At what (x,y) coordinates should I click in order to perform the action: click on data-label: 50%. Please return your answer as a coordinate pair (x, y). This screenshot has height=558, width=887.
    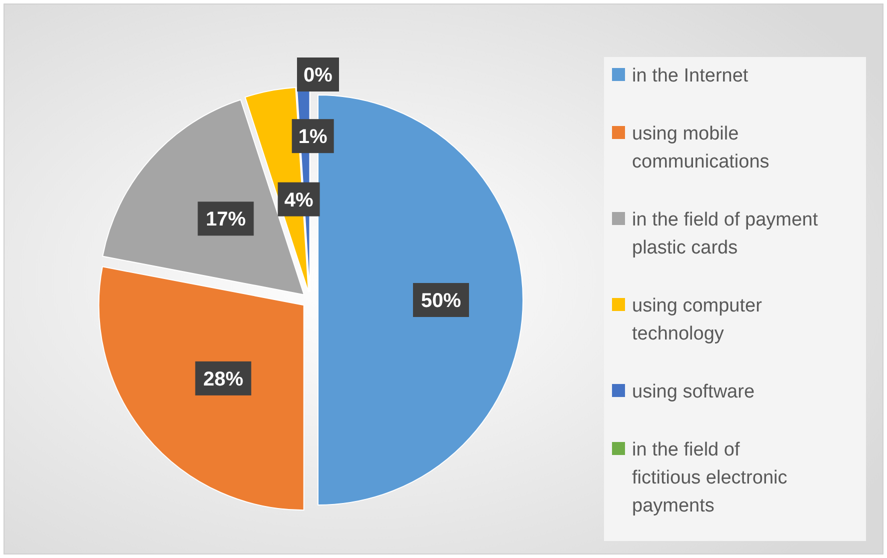
    Looking at the image, I should click on (441, 301).